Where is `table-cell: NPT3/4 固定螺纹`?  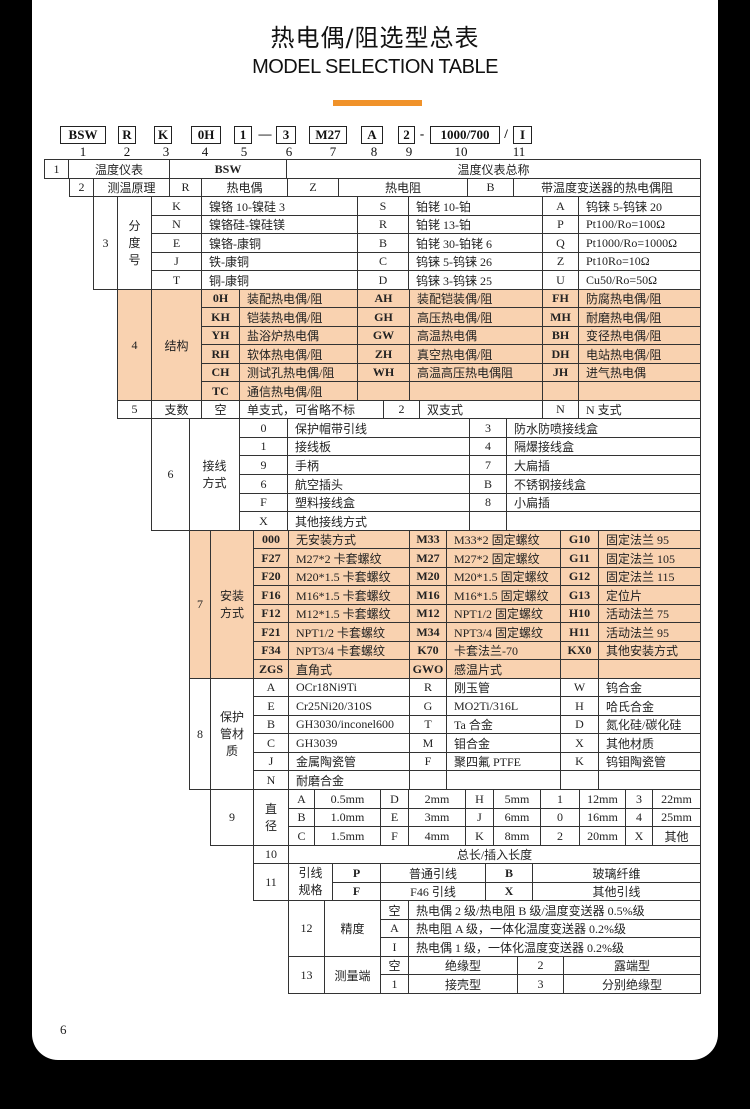
table-cell: NPT3/4 固定螺纹 is located at coordinates (503, 632).